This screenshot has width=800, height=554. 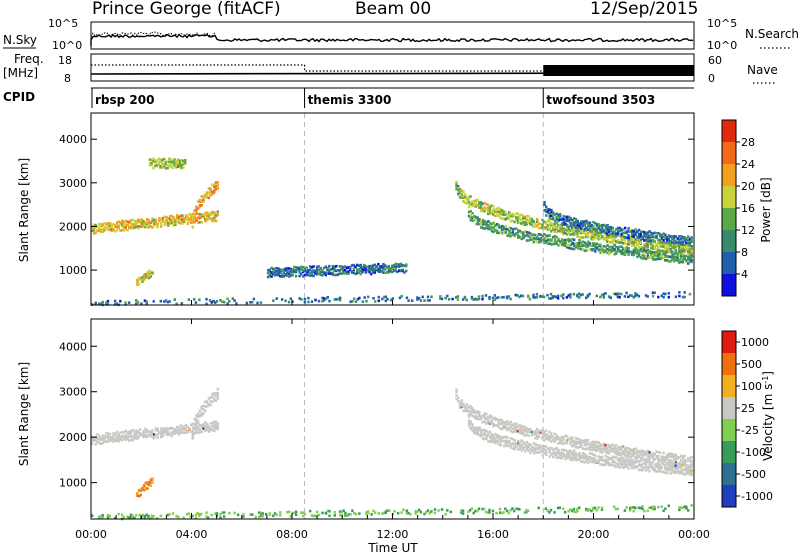 I want to click on colorbar-tick-label: -1000, so click(x=757, y=496).